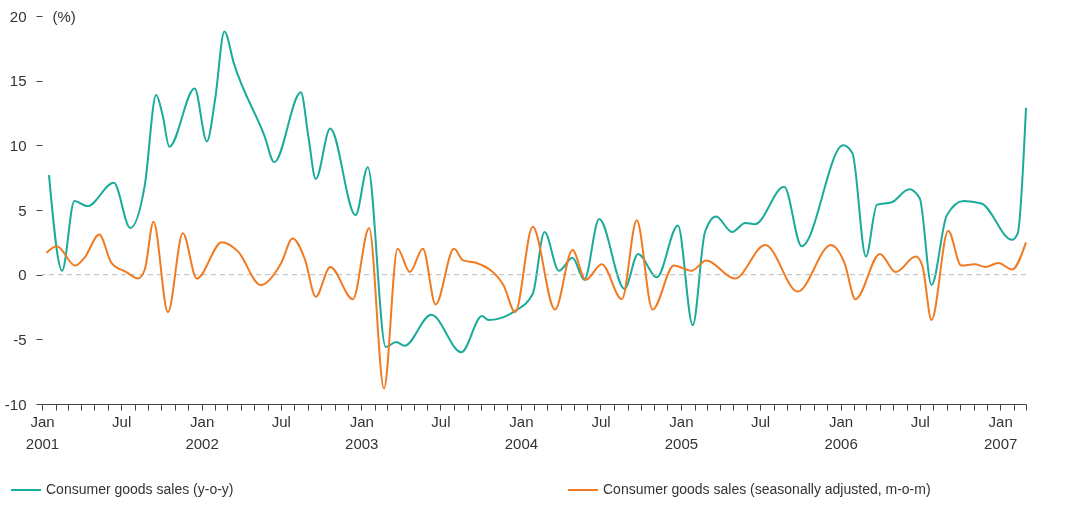 This screenshot has width=1070, height=507. What do you see at coordinates (202, 432) in the screenshot?
I see `x-tick-label: Jan 2002` at bounding box center [202, 432].